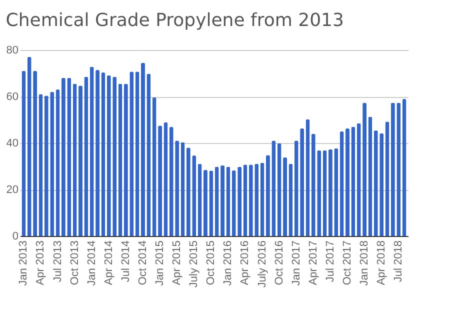 Image resolution: width=449 pixels, height=320 pixels. What do you see at coordinates (398, 261) in the screenshot?
I see `x-tick-label: Jul 2018` at bounding box center [398, 261].